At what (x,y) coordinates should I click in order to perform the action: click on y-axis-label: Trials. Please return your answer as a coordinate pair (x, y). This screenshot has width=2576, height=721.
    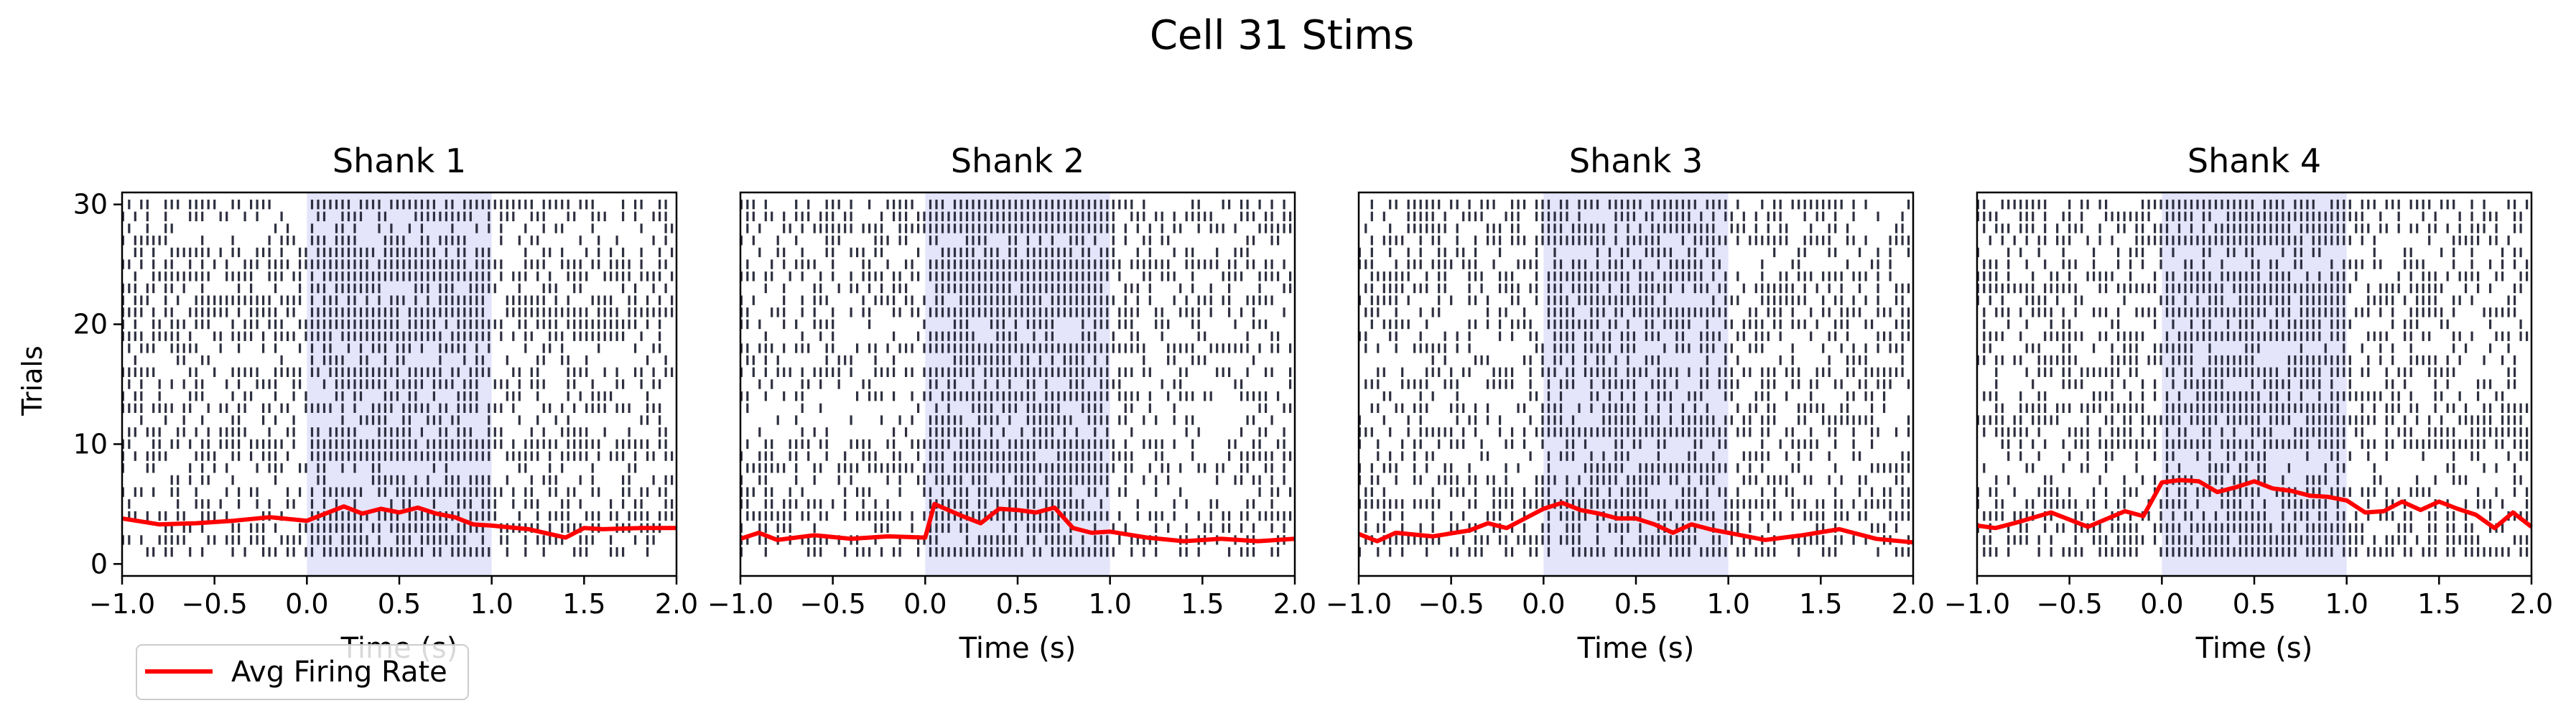
    Looking at the image, I should click on (32, 381).